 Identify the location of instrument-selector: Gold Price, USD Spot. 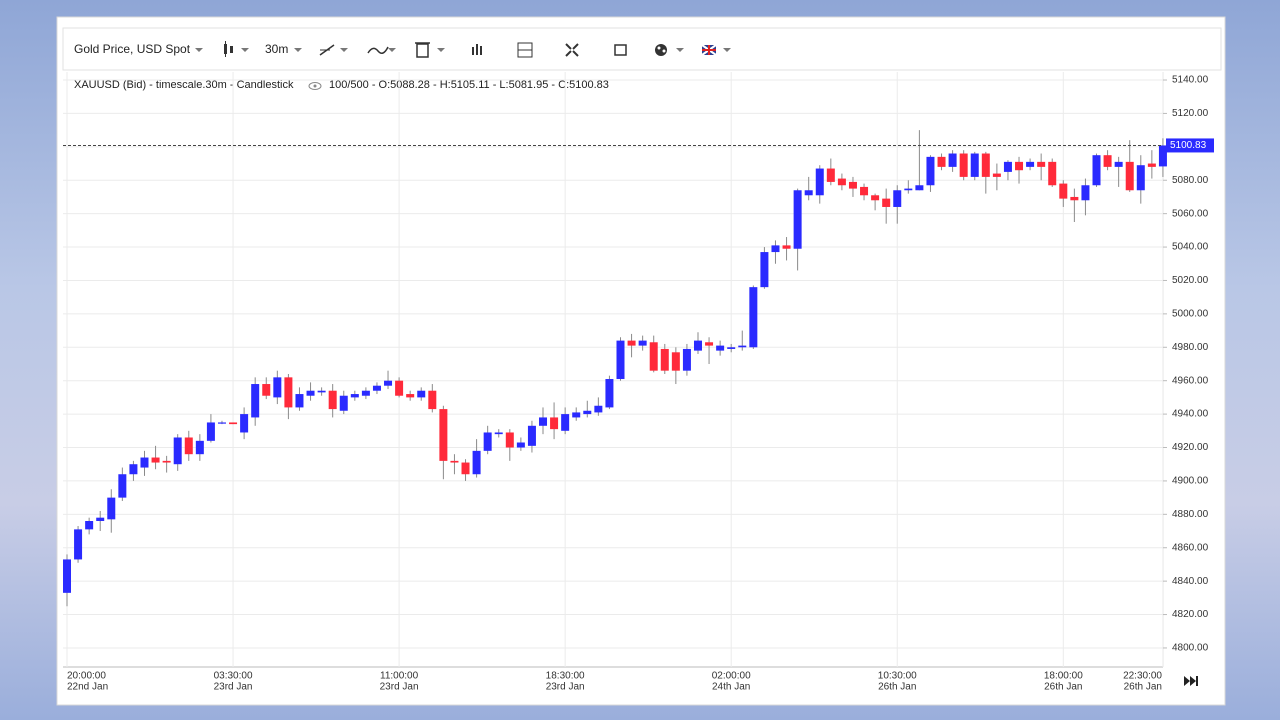
(132, 49).